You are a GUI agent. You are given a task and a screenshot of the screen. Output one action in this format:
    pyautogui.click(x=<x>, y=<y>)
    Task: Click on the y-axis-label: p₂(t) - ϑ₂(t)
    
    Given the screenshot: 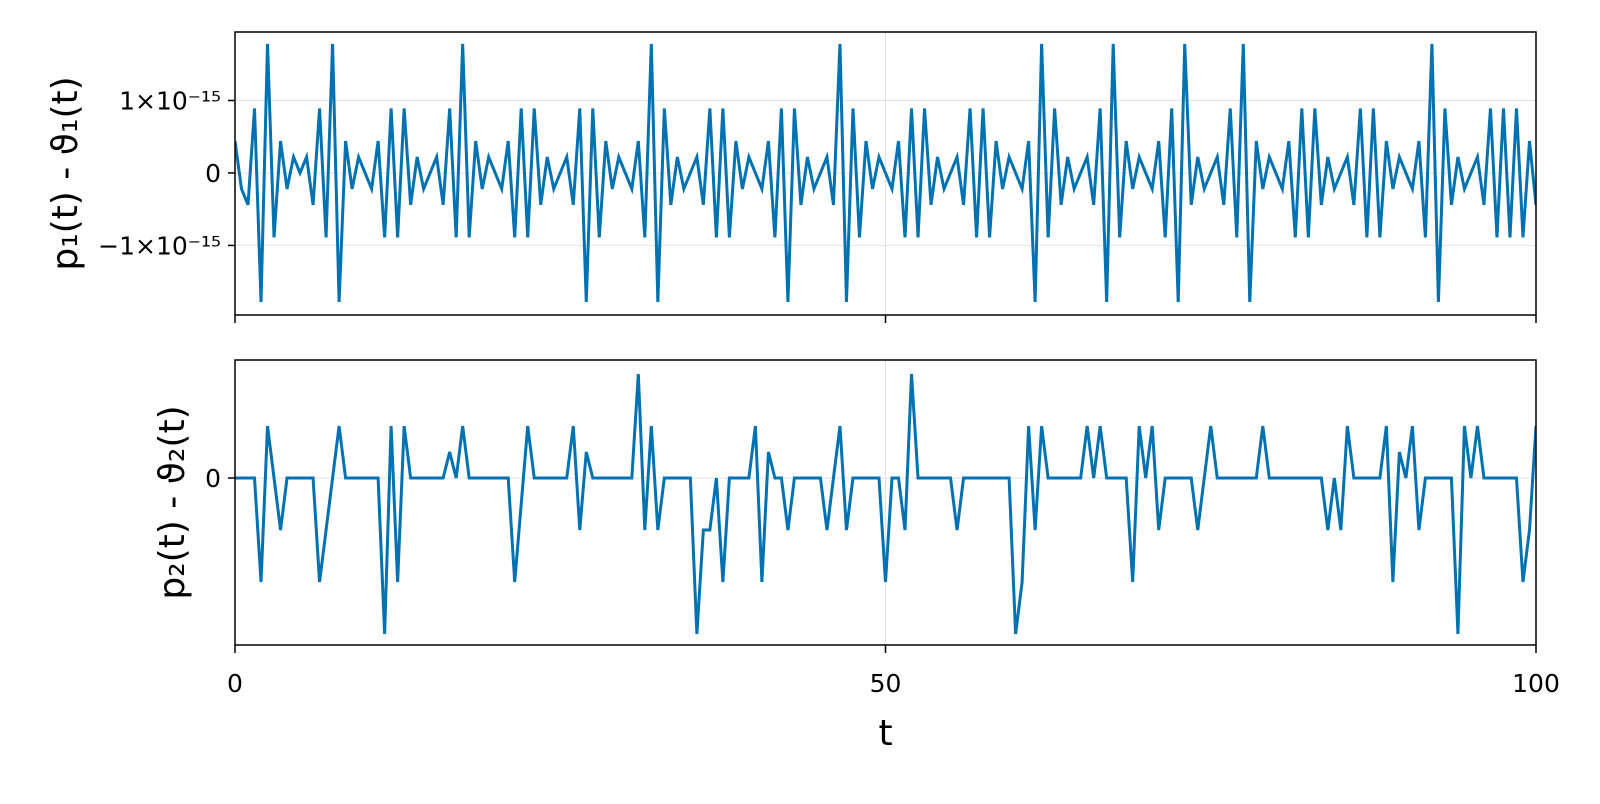 What is the action you would take?
    pyautogui.click(x=172, y=502)
    